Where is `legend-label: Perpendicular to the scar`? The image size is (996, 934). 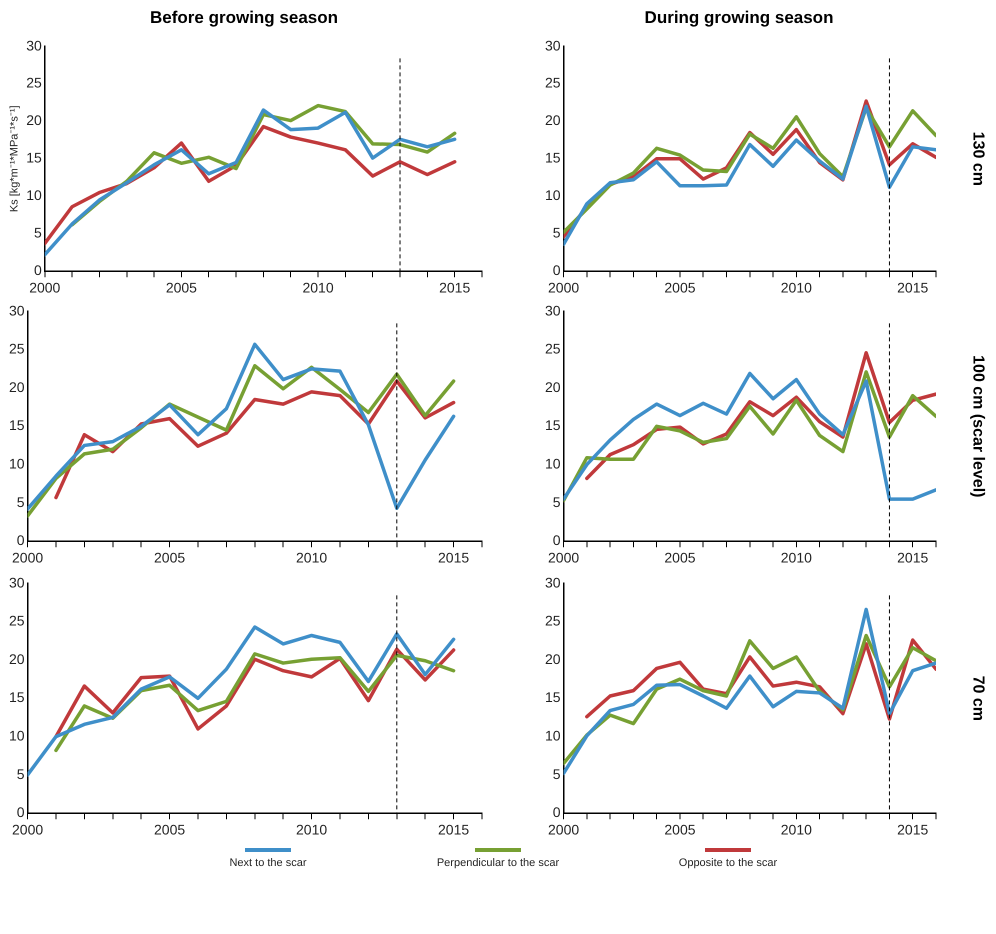
legend-label: Perpendicular to the scar is located at coordinates (498, 863).